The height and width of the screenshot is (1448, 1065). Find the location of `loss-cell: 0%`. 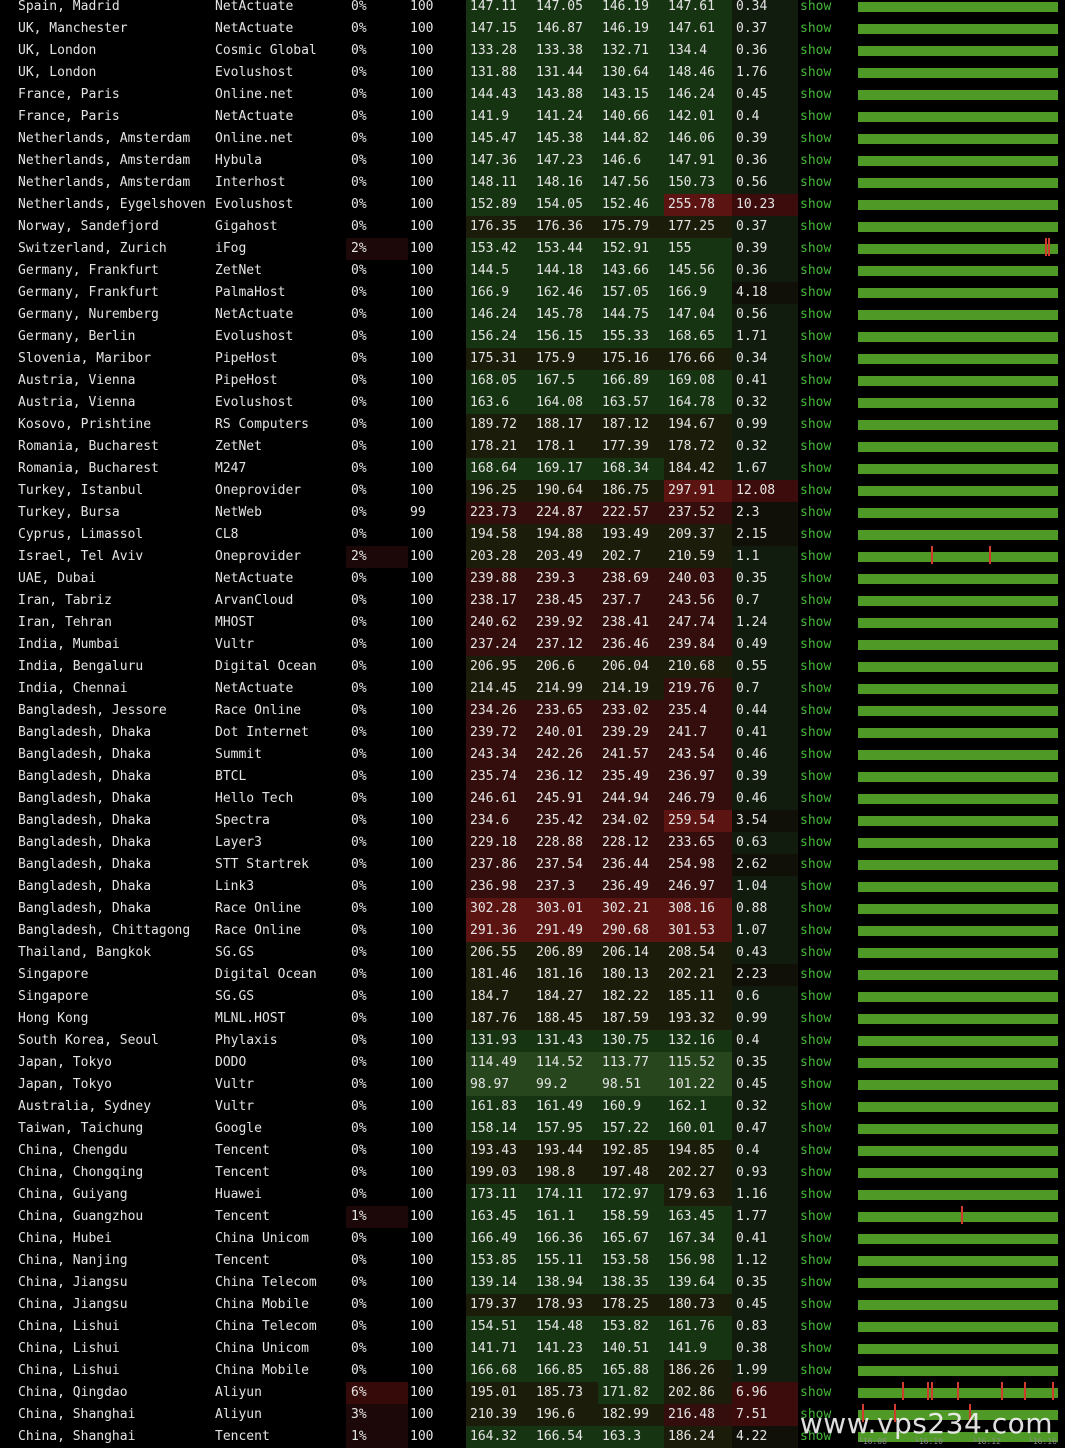

loss-cell: 0% is located at coordinates (359, 1238).